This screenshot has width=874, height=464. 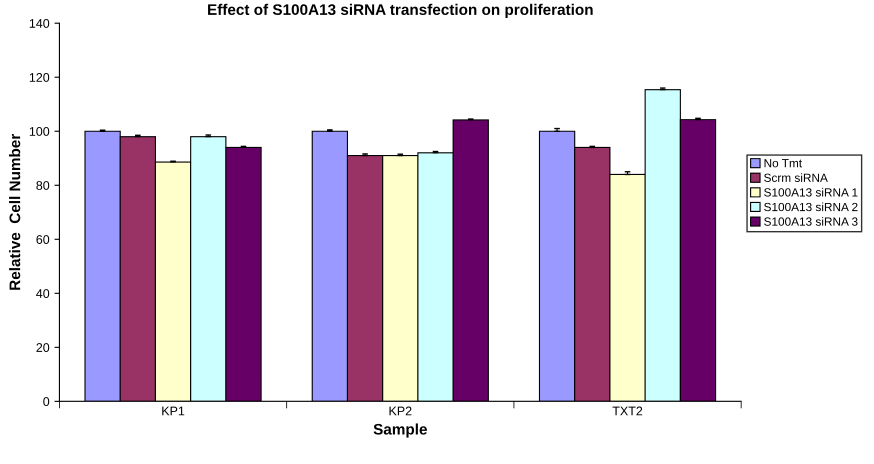 What do you see at coordinates (400, 11) in the screenshot?
I see `chart-title: Effect of S100A13 siRNA transfection on proliferation` at bounding box center [400, 11].